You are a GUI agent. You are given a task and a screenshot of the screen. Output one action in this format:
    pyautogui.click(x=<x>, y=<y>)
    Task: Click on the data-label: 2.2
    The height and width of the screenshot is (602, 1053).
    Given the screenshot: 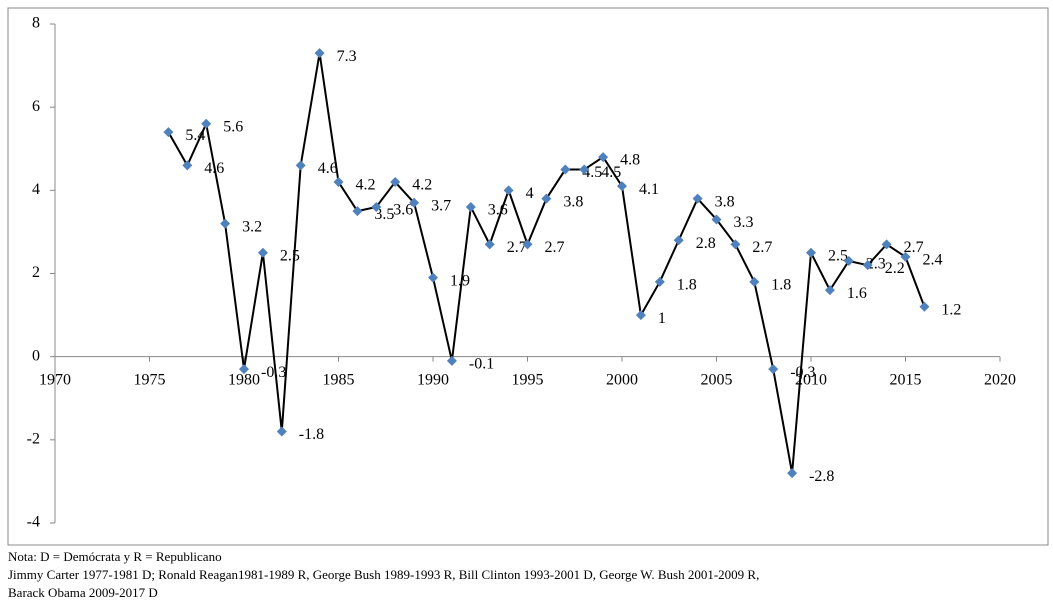 What is the action you would take?
    pyautogui.click(x=895, y=268)
    